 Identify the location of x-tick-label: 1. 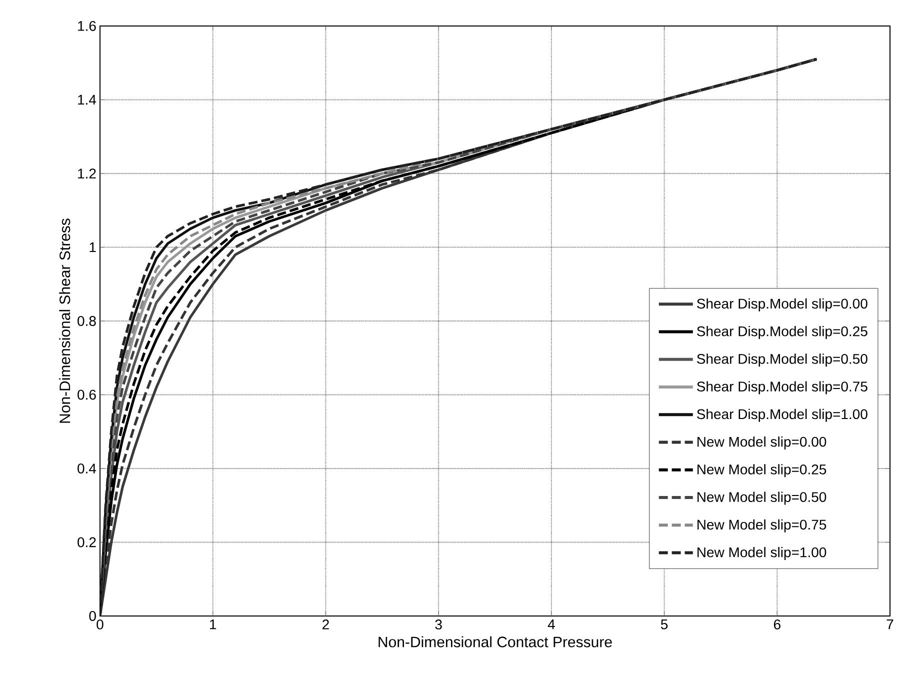
(213, 625).